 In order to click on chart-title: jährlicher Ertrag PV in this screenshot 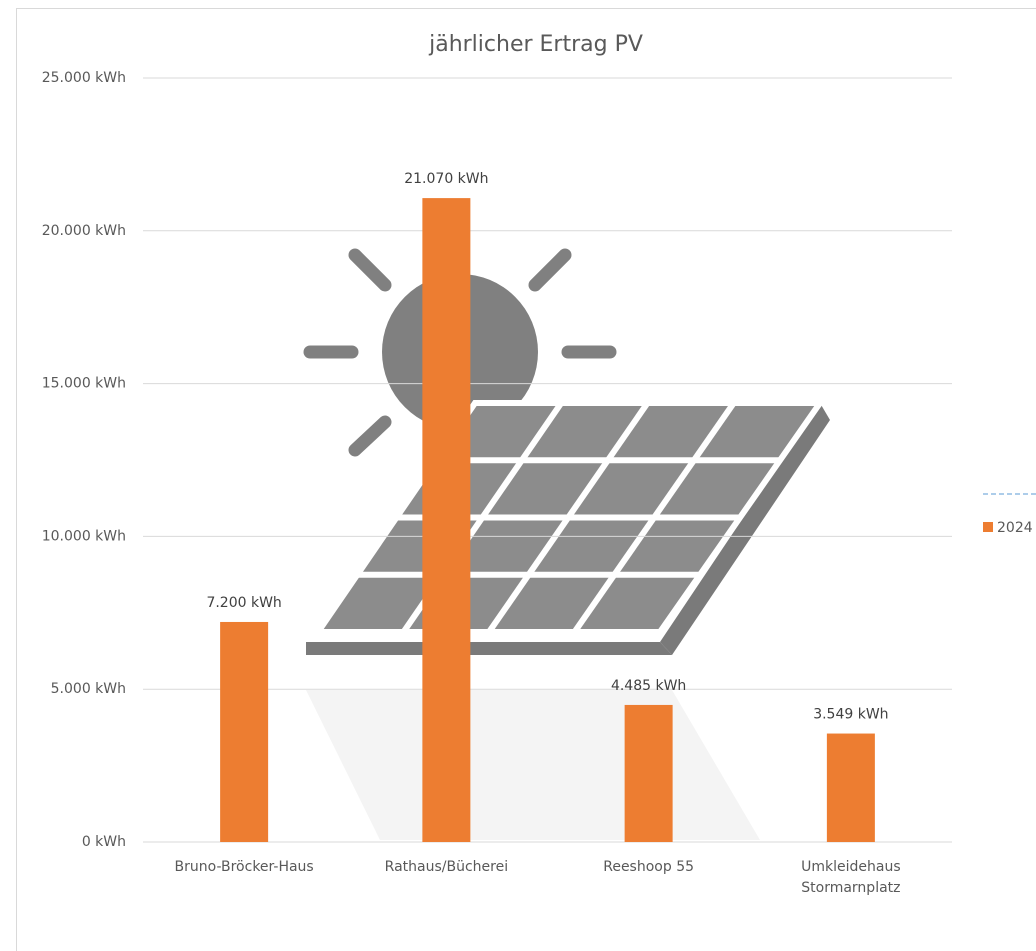, I will do `click(535, 44)`.